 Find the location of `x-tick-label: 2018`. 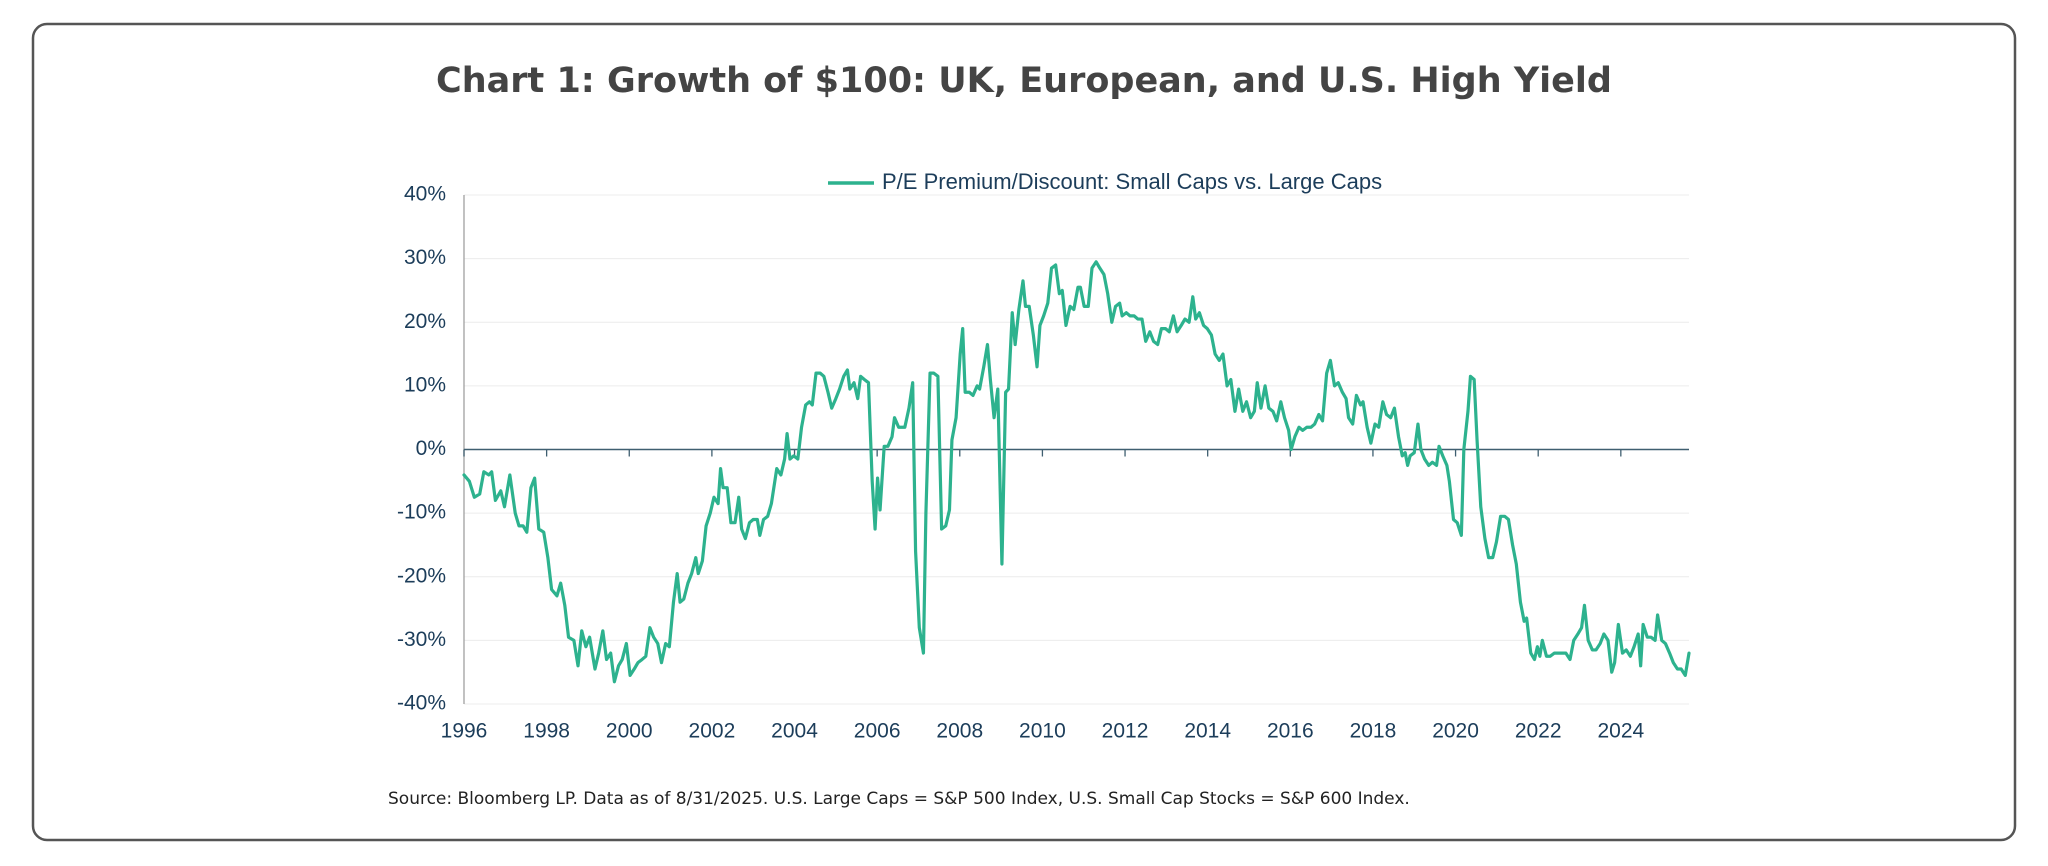

x-tick-label: 2018 is located at coordinates (1373, 731).